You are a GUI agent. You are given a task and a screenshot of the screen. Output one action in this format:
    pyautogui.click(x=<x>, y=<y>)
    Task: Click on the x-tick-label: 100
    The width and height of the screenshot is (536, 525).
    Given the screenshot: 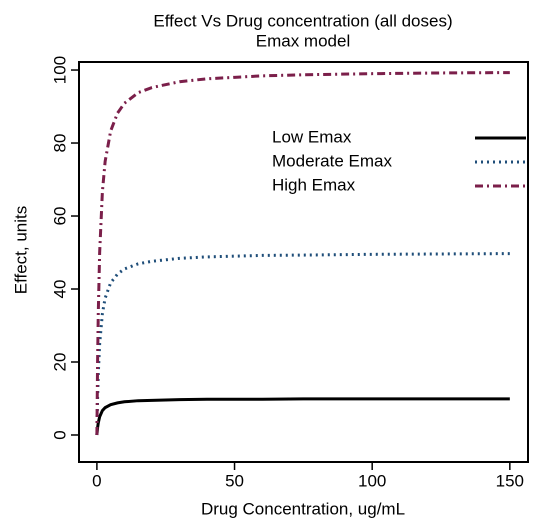 What is the action you would take?
    pyautogui.click(x=372, y=480)
    